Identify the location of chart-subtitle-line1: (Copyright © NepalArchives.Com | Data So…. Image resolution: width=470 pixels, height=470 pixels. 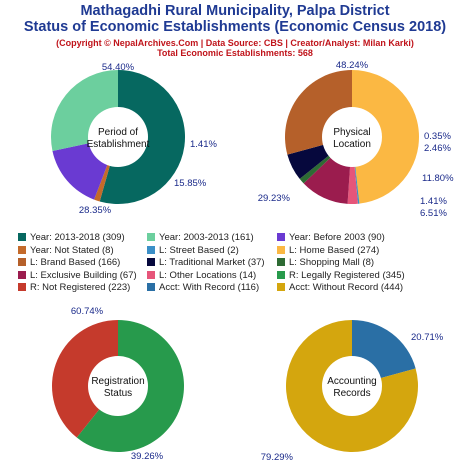
(235, 43).